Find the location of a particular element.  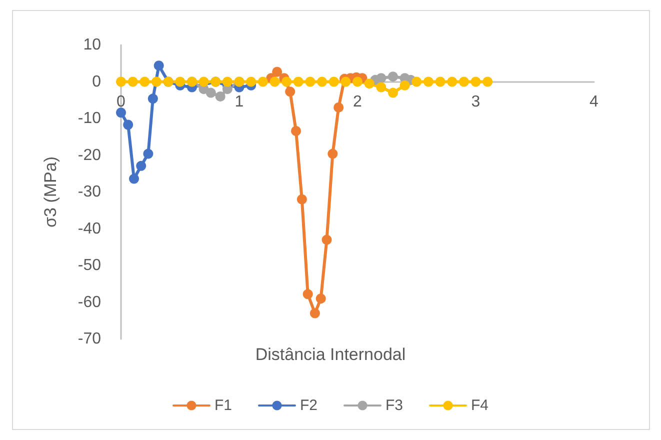

x-tick-label: 3 is located at coordinates (475, 101).